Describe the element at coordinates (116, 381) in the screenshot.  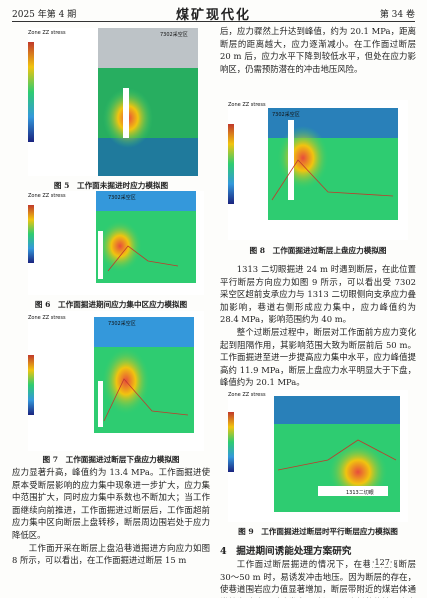
I see `figure-7: Zone ZZ stress 7302采空区` at that location.